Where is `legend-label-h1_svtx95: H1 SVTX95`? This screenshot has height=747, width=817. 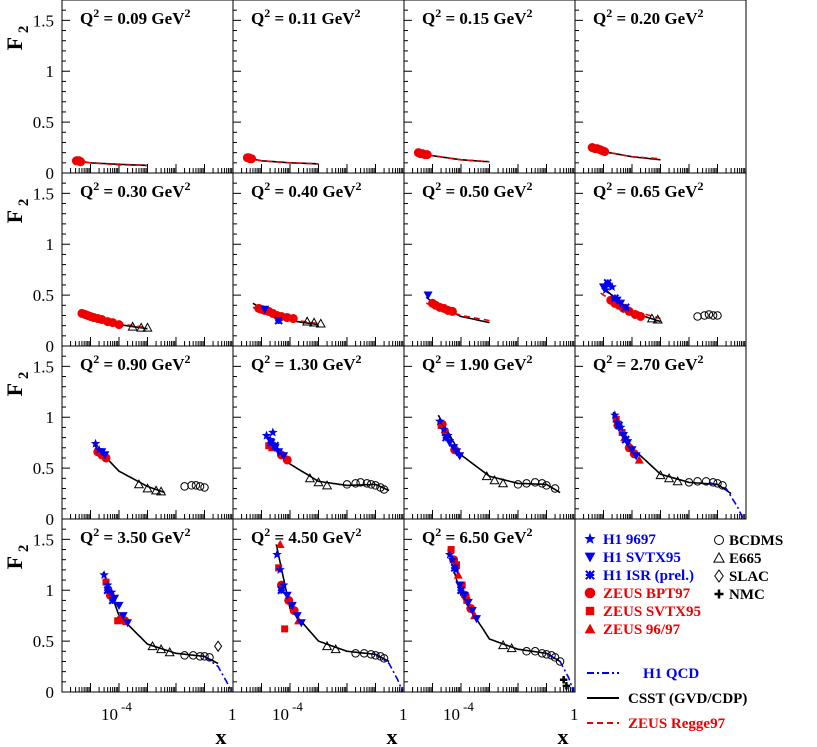 legend-label-h1_svtx95: H1 SVTX95 is located at coordinates (642, 558).